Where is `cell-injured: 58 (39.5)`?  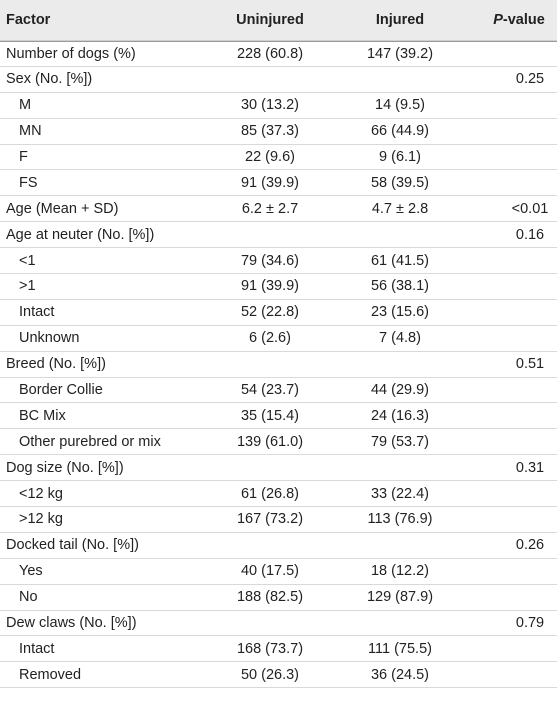 cell-injured: 58 (39.5) is located at coordinates (400, 182).